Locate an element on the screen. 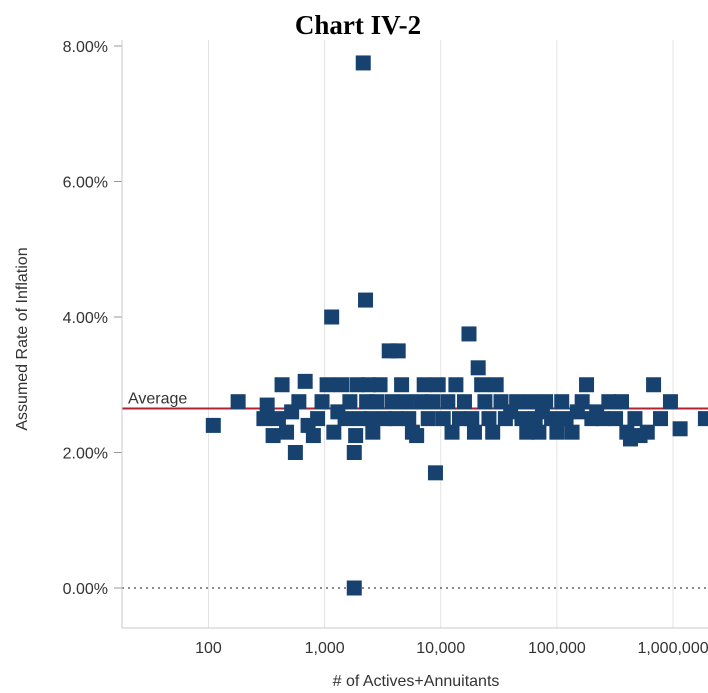 The image size is (708, 693). x-tick-label: 100 is located at coordinates (208, 648).